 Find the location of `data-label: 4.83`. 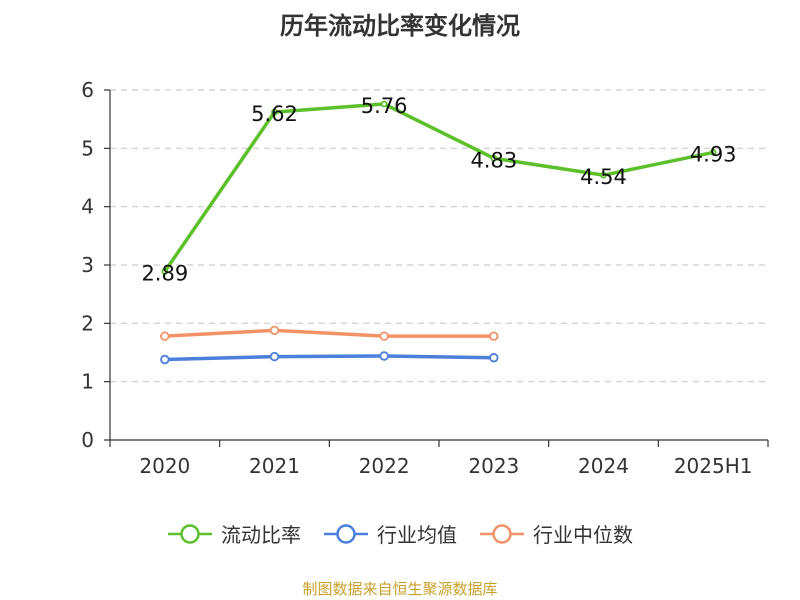

data-label: 4.83 is located at coordinates (493, 160).